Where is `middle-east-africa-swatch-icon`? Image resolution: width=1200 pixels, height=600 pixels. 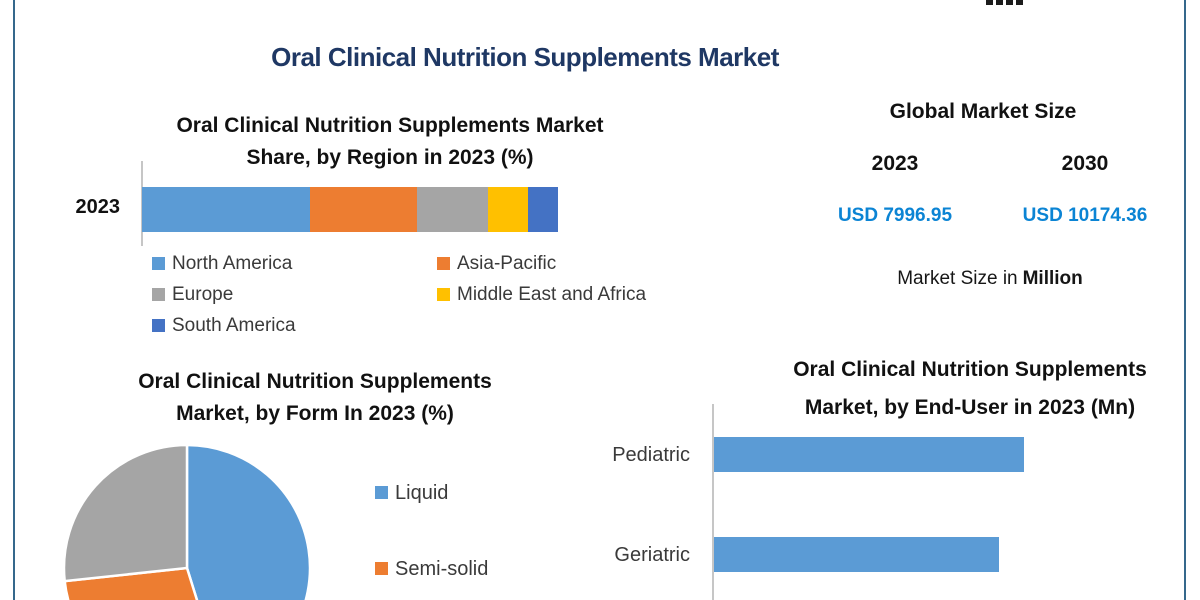
middle-east-africa-swatch-icon is located at coordinates (443, 294).